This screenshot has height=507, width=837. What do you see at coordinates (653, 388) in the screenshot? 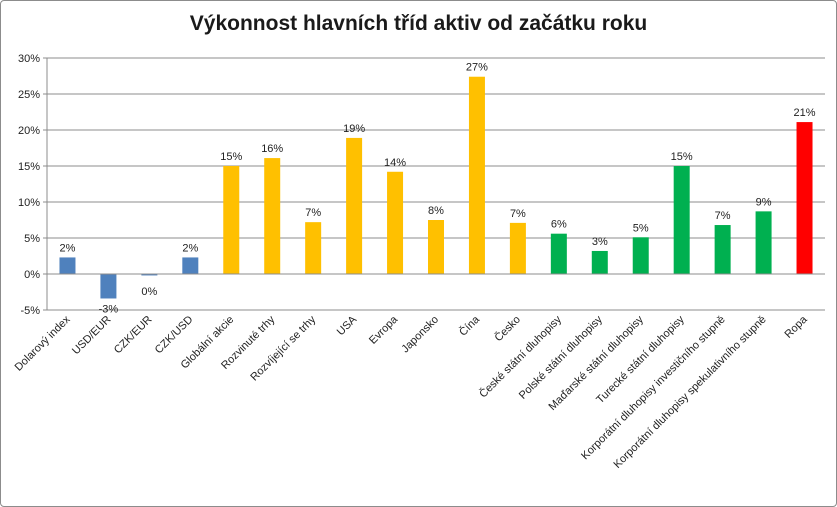
I see `x-tick-label: Korporátní dluhopisy investičního stupně` at bounding box center [653, 388].